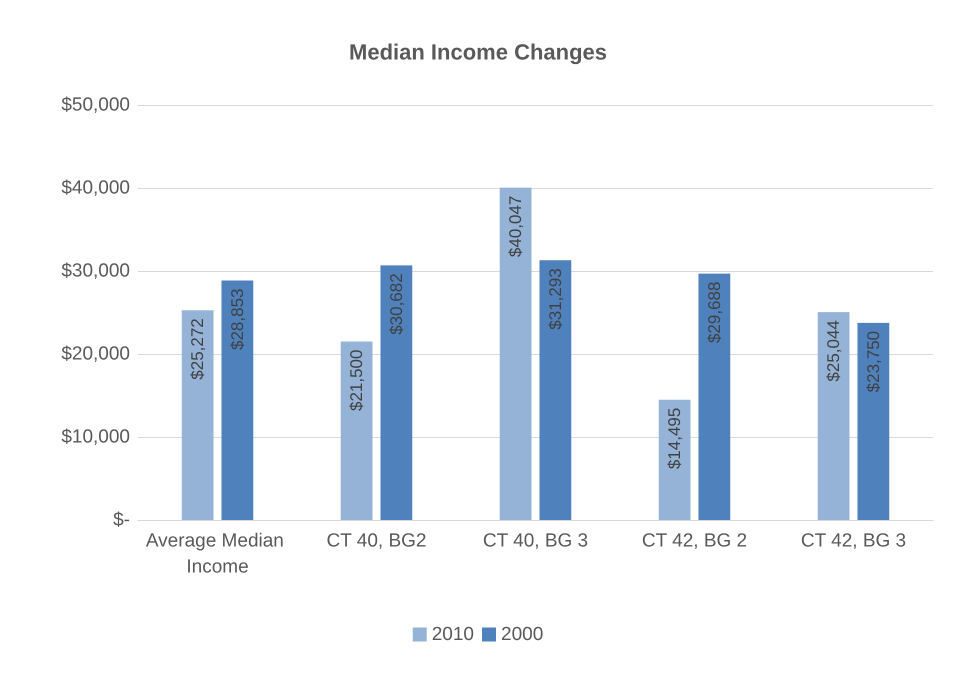 Image resolution: width=956 pixels, height=675 pixels. Describe the element at coordinates (453, 634) in the screenshot. I see `legend-label: 2010` at that location.